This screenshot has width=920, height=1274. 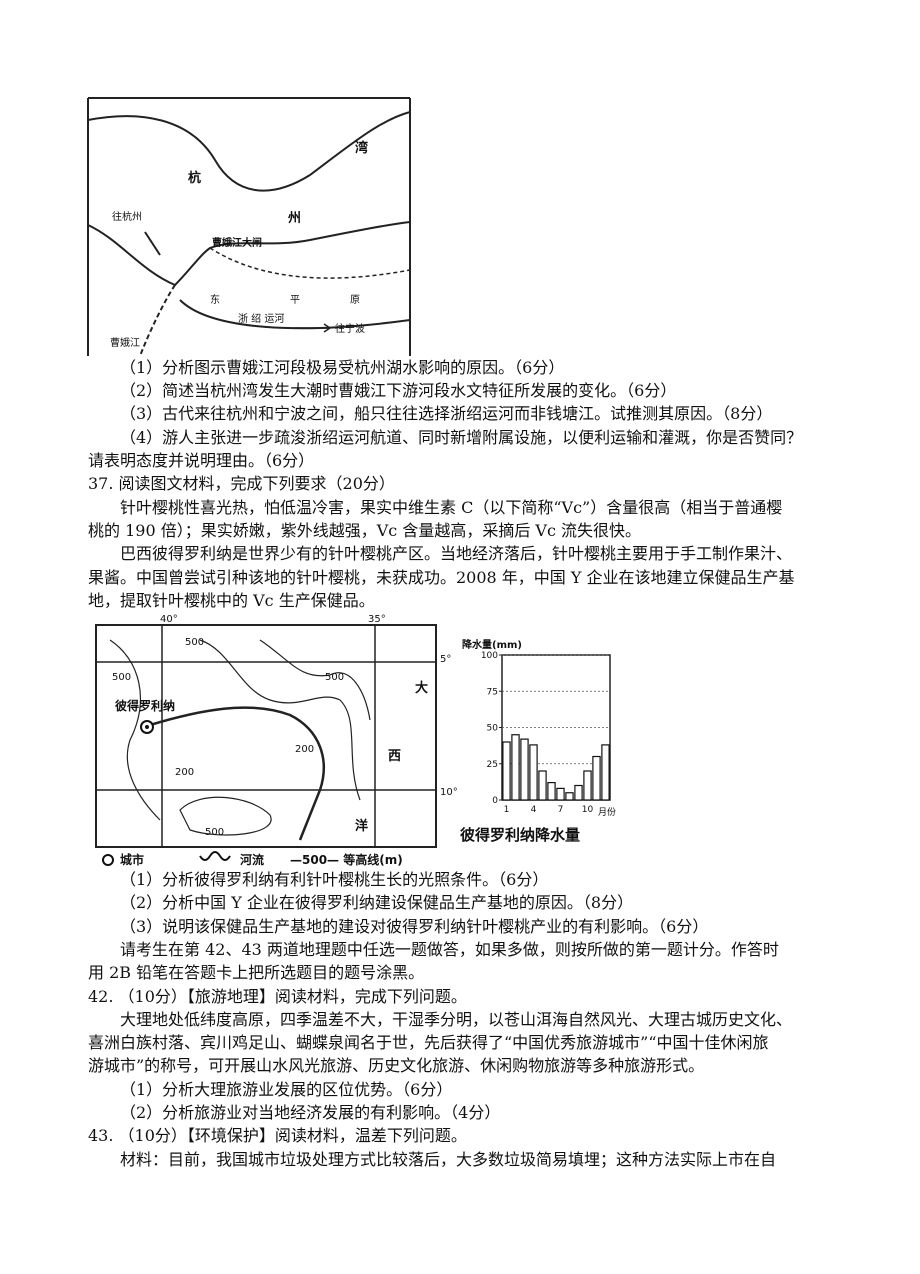 What do you see at coordinates (414, 926) in the screenshot?
I see `question: （3）说明该保健品生产基地的建设对彼得罗利纳针叶樱桃产业的有利影响。（6分）` at bounding box center [414, 926].